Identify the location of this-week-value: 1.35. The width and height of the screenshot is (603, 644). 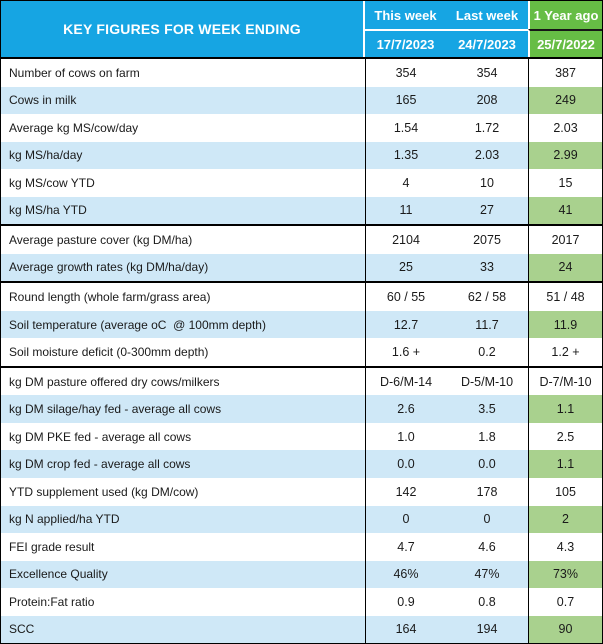
(405, 155).